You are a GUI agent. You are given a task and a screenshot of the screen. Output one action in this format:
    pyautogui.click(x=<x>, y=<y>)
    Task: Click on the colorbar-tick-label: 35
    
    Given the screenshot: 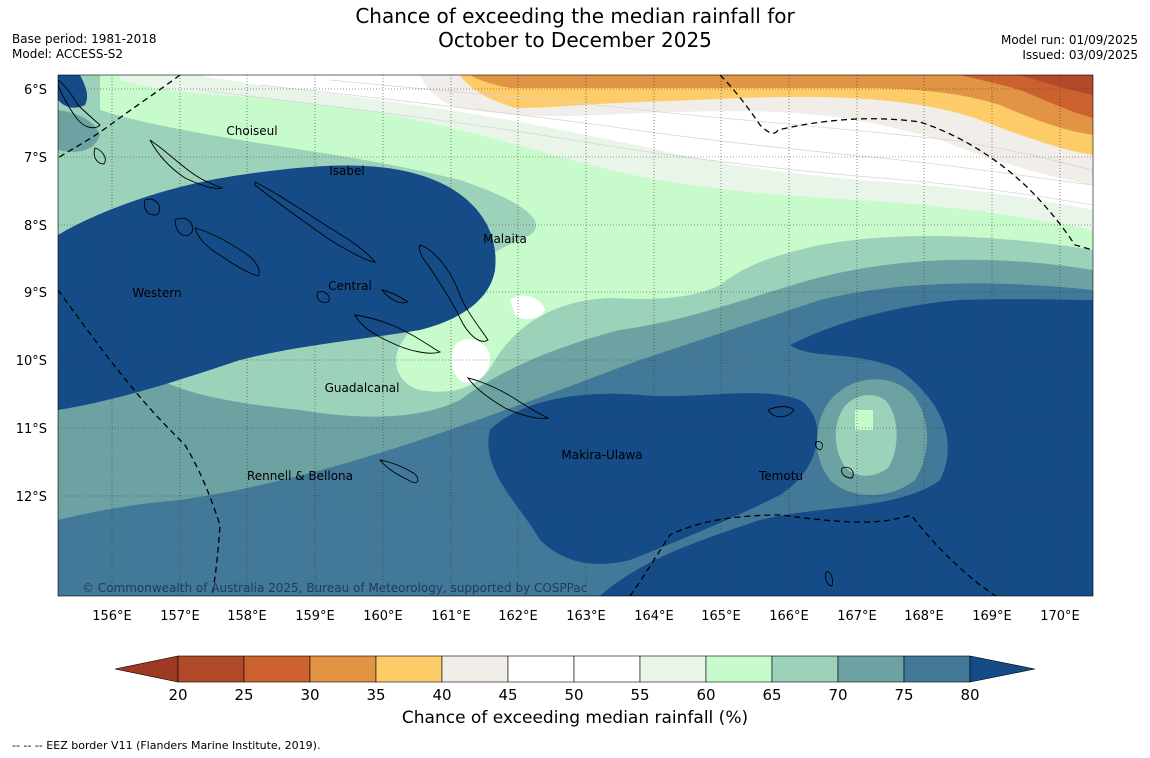 What is the action you would take?
    pyautogui.click(x=375, y=695)
    